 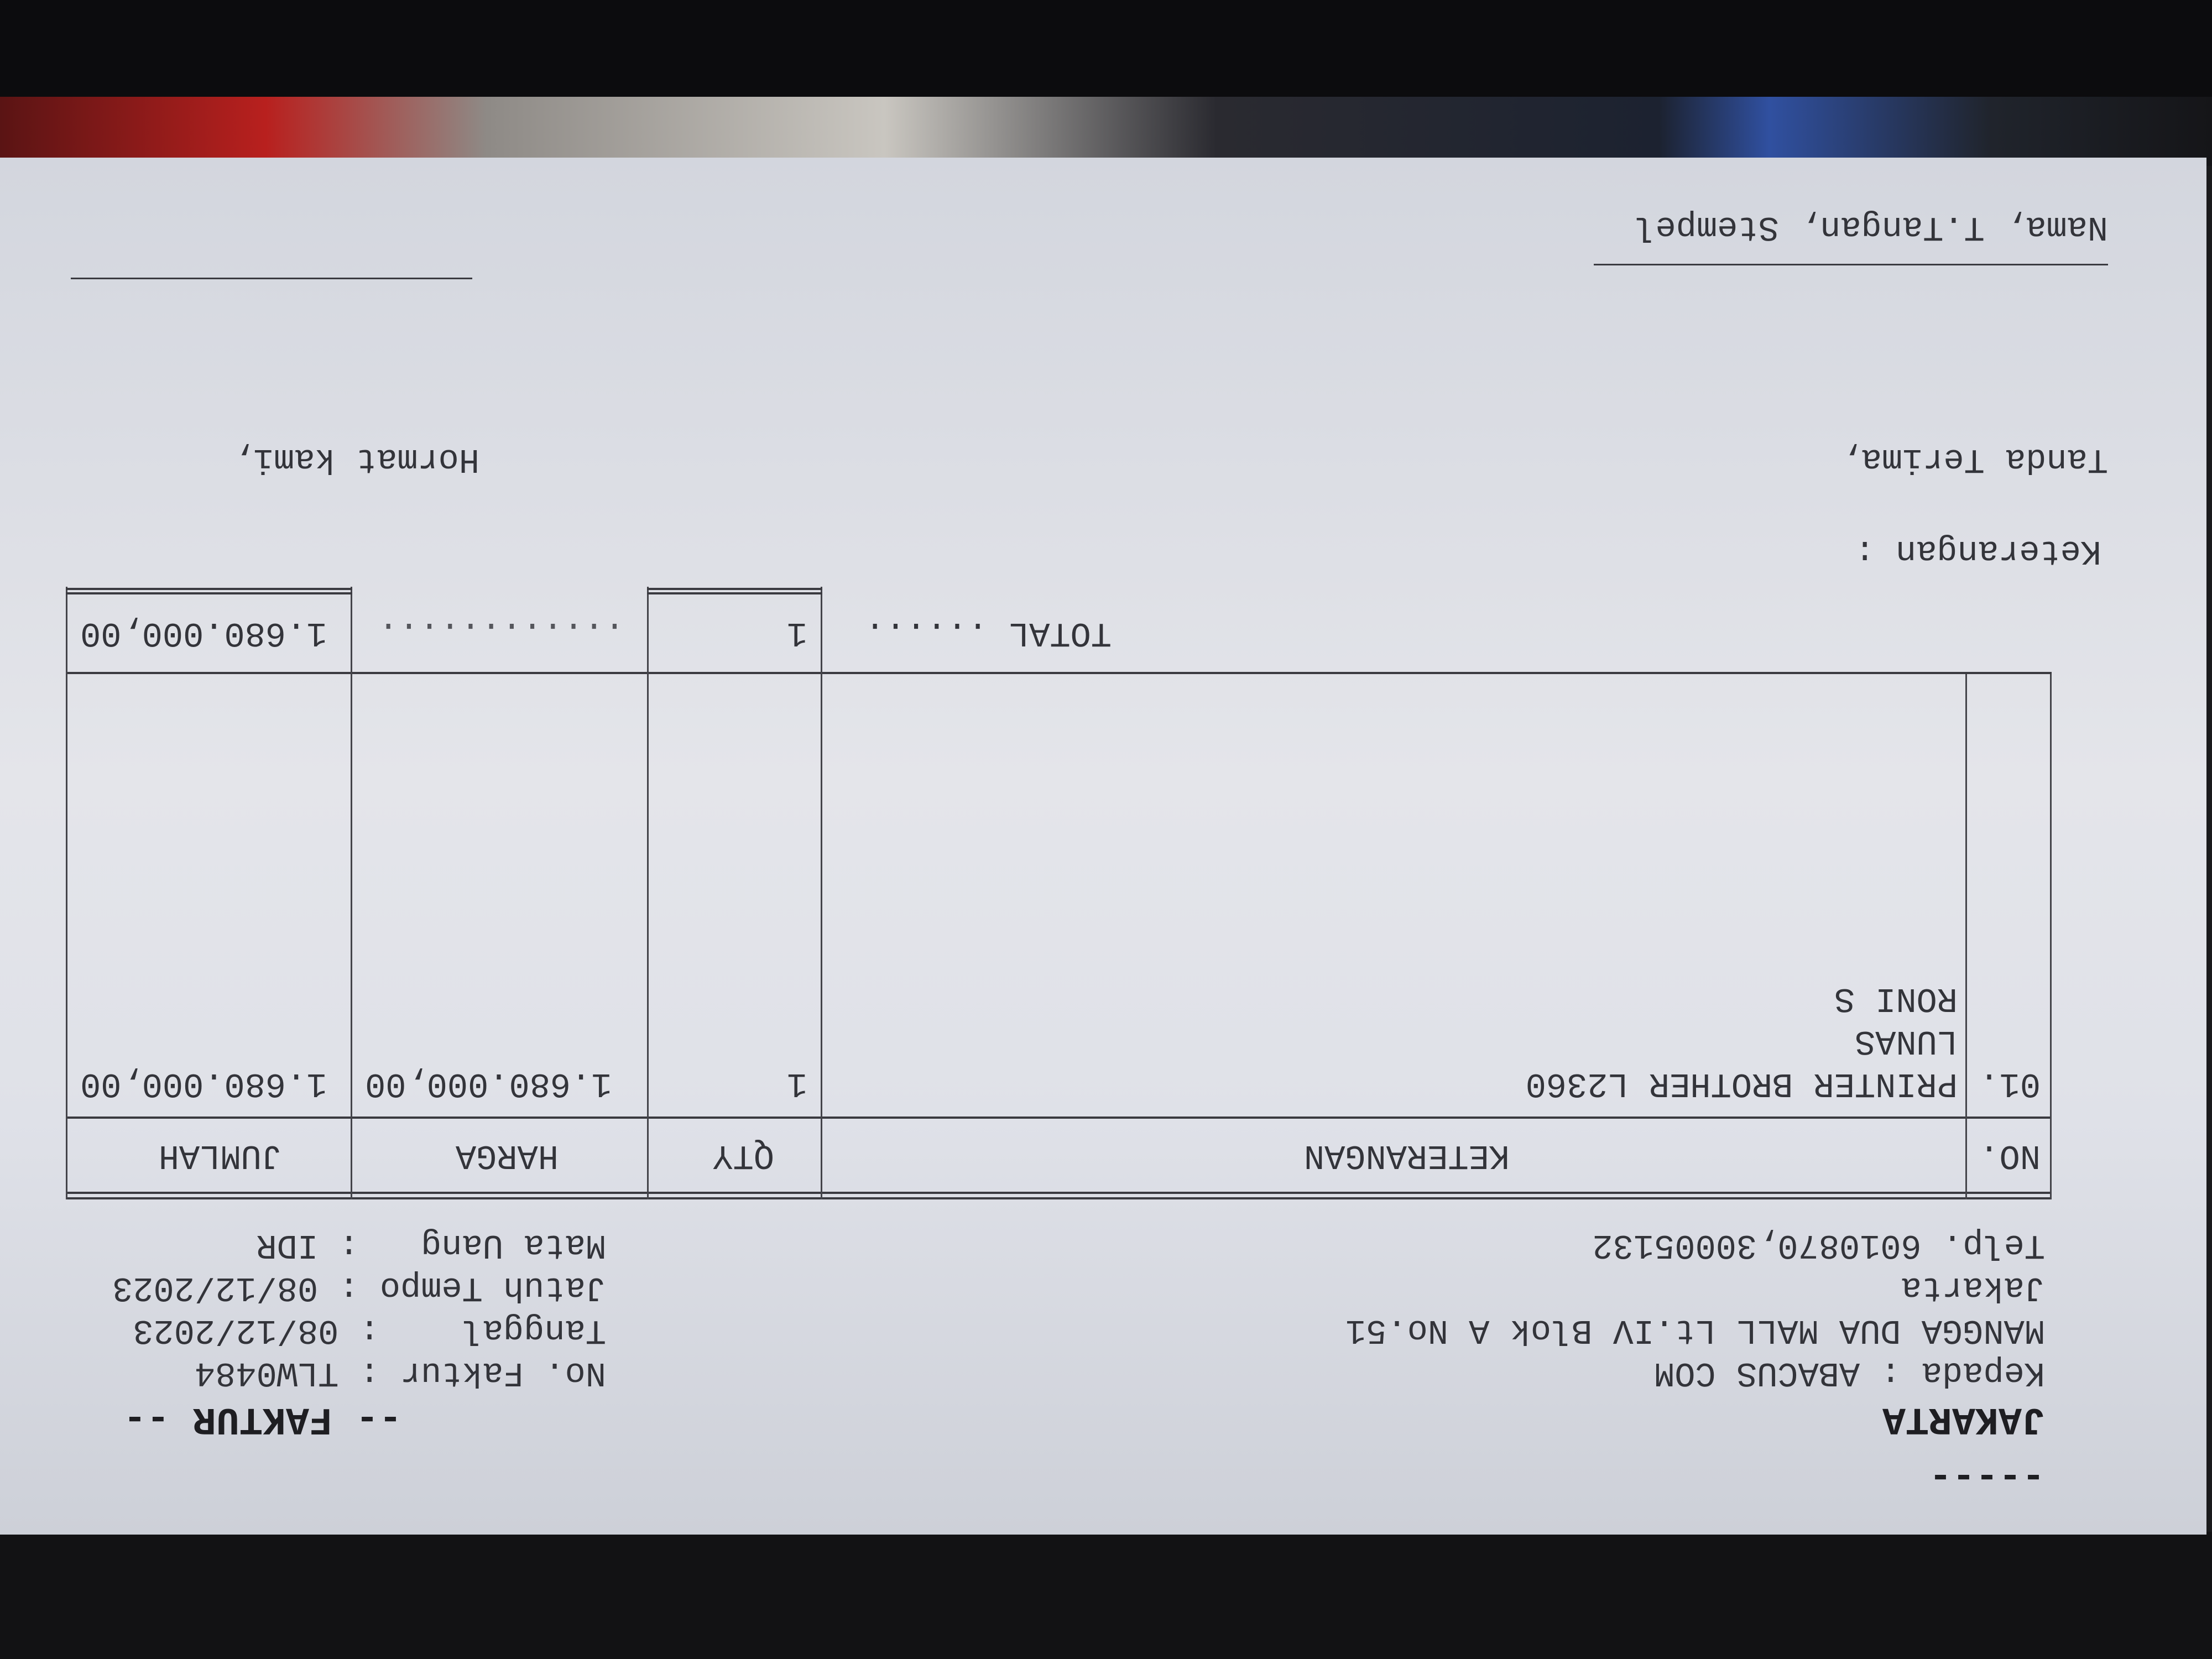 I want to click on total-amount-box-bottom, so click(x=209, y=589).